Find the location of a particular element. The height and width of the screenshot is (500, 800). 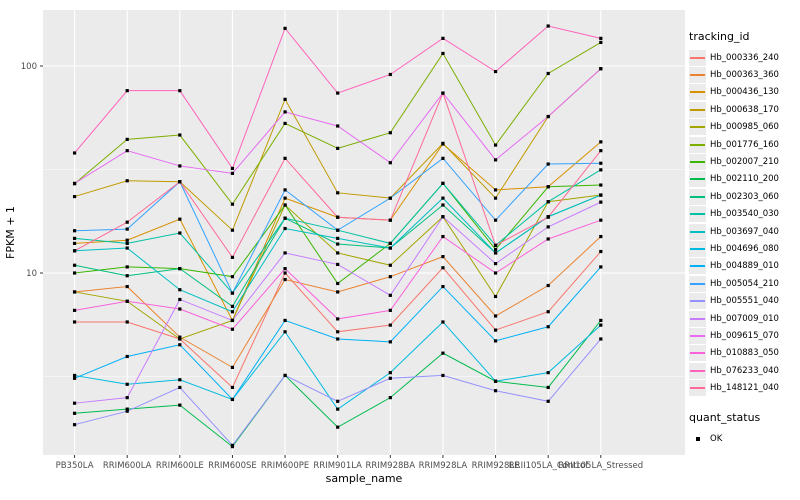

legend-title-tracking-id: tracking_id is located at coordinates (719, 36).